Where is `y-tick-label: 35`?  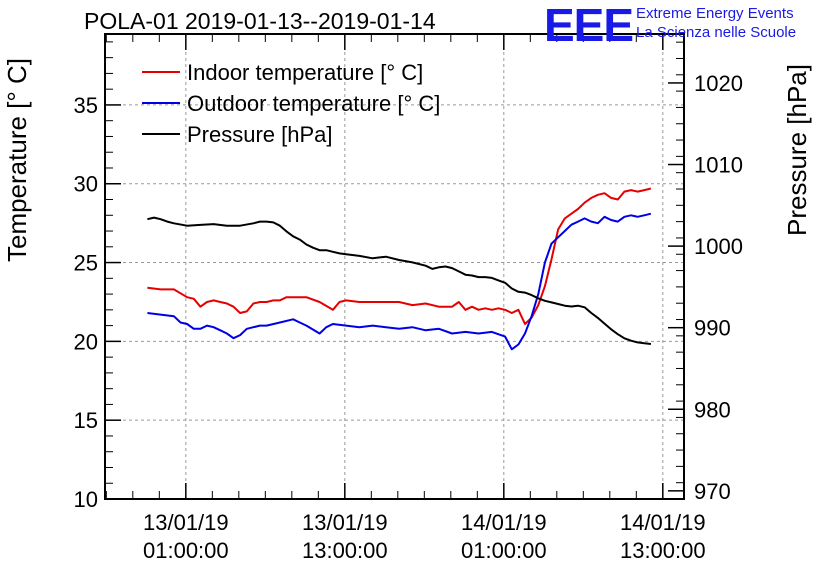
y-tick-label: 35 is located at coordinates (86, 105).